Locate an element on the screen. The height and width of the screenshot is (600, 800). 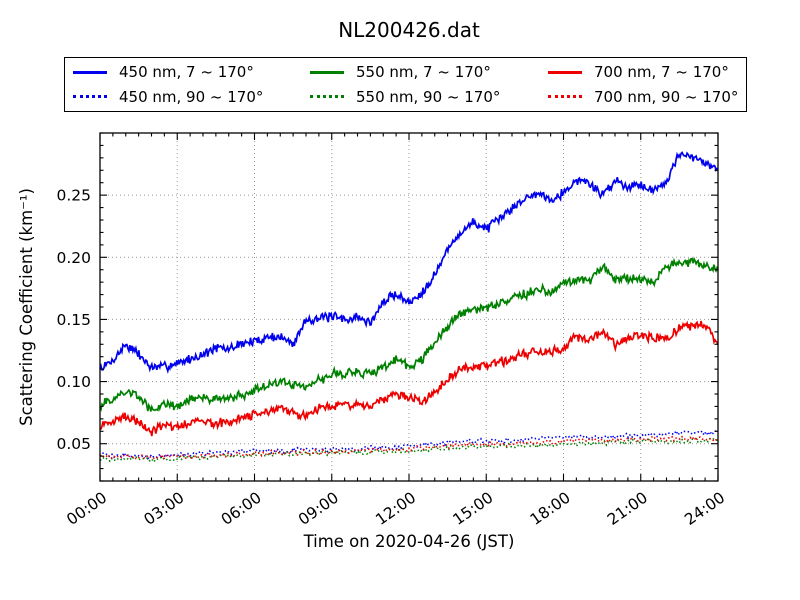
legend-line-sample-450nm-dotted is located at coordinates (90, 97).